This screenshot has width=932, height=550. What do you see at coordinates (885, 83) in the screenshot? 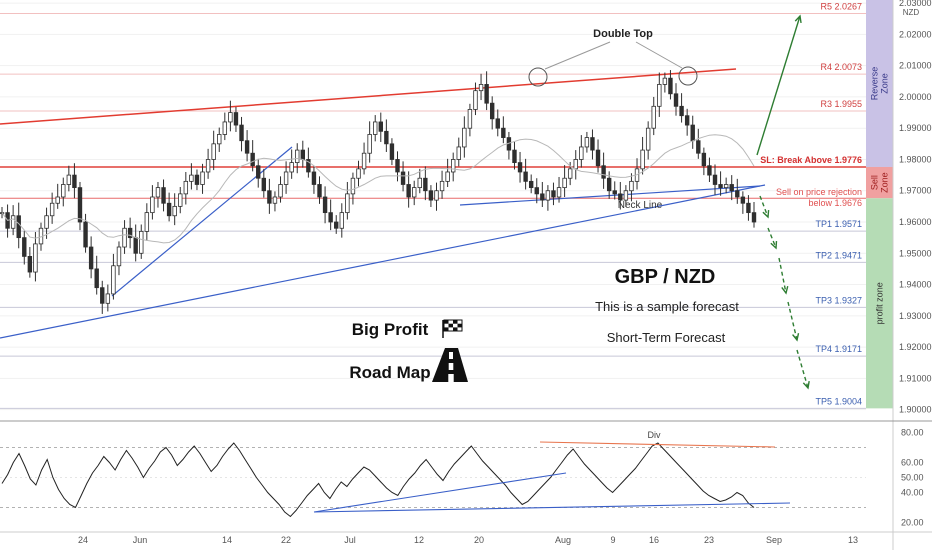
I see `zone-label: Zone` at bounding box center [885, 83].